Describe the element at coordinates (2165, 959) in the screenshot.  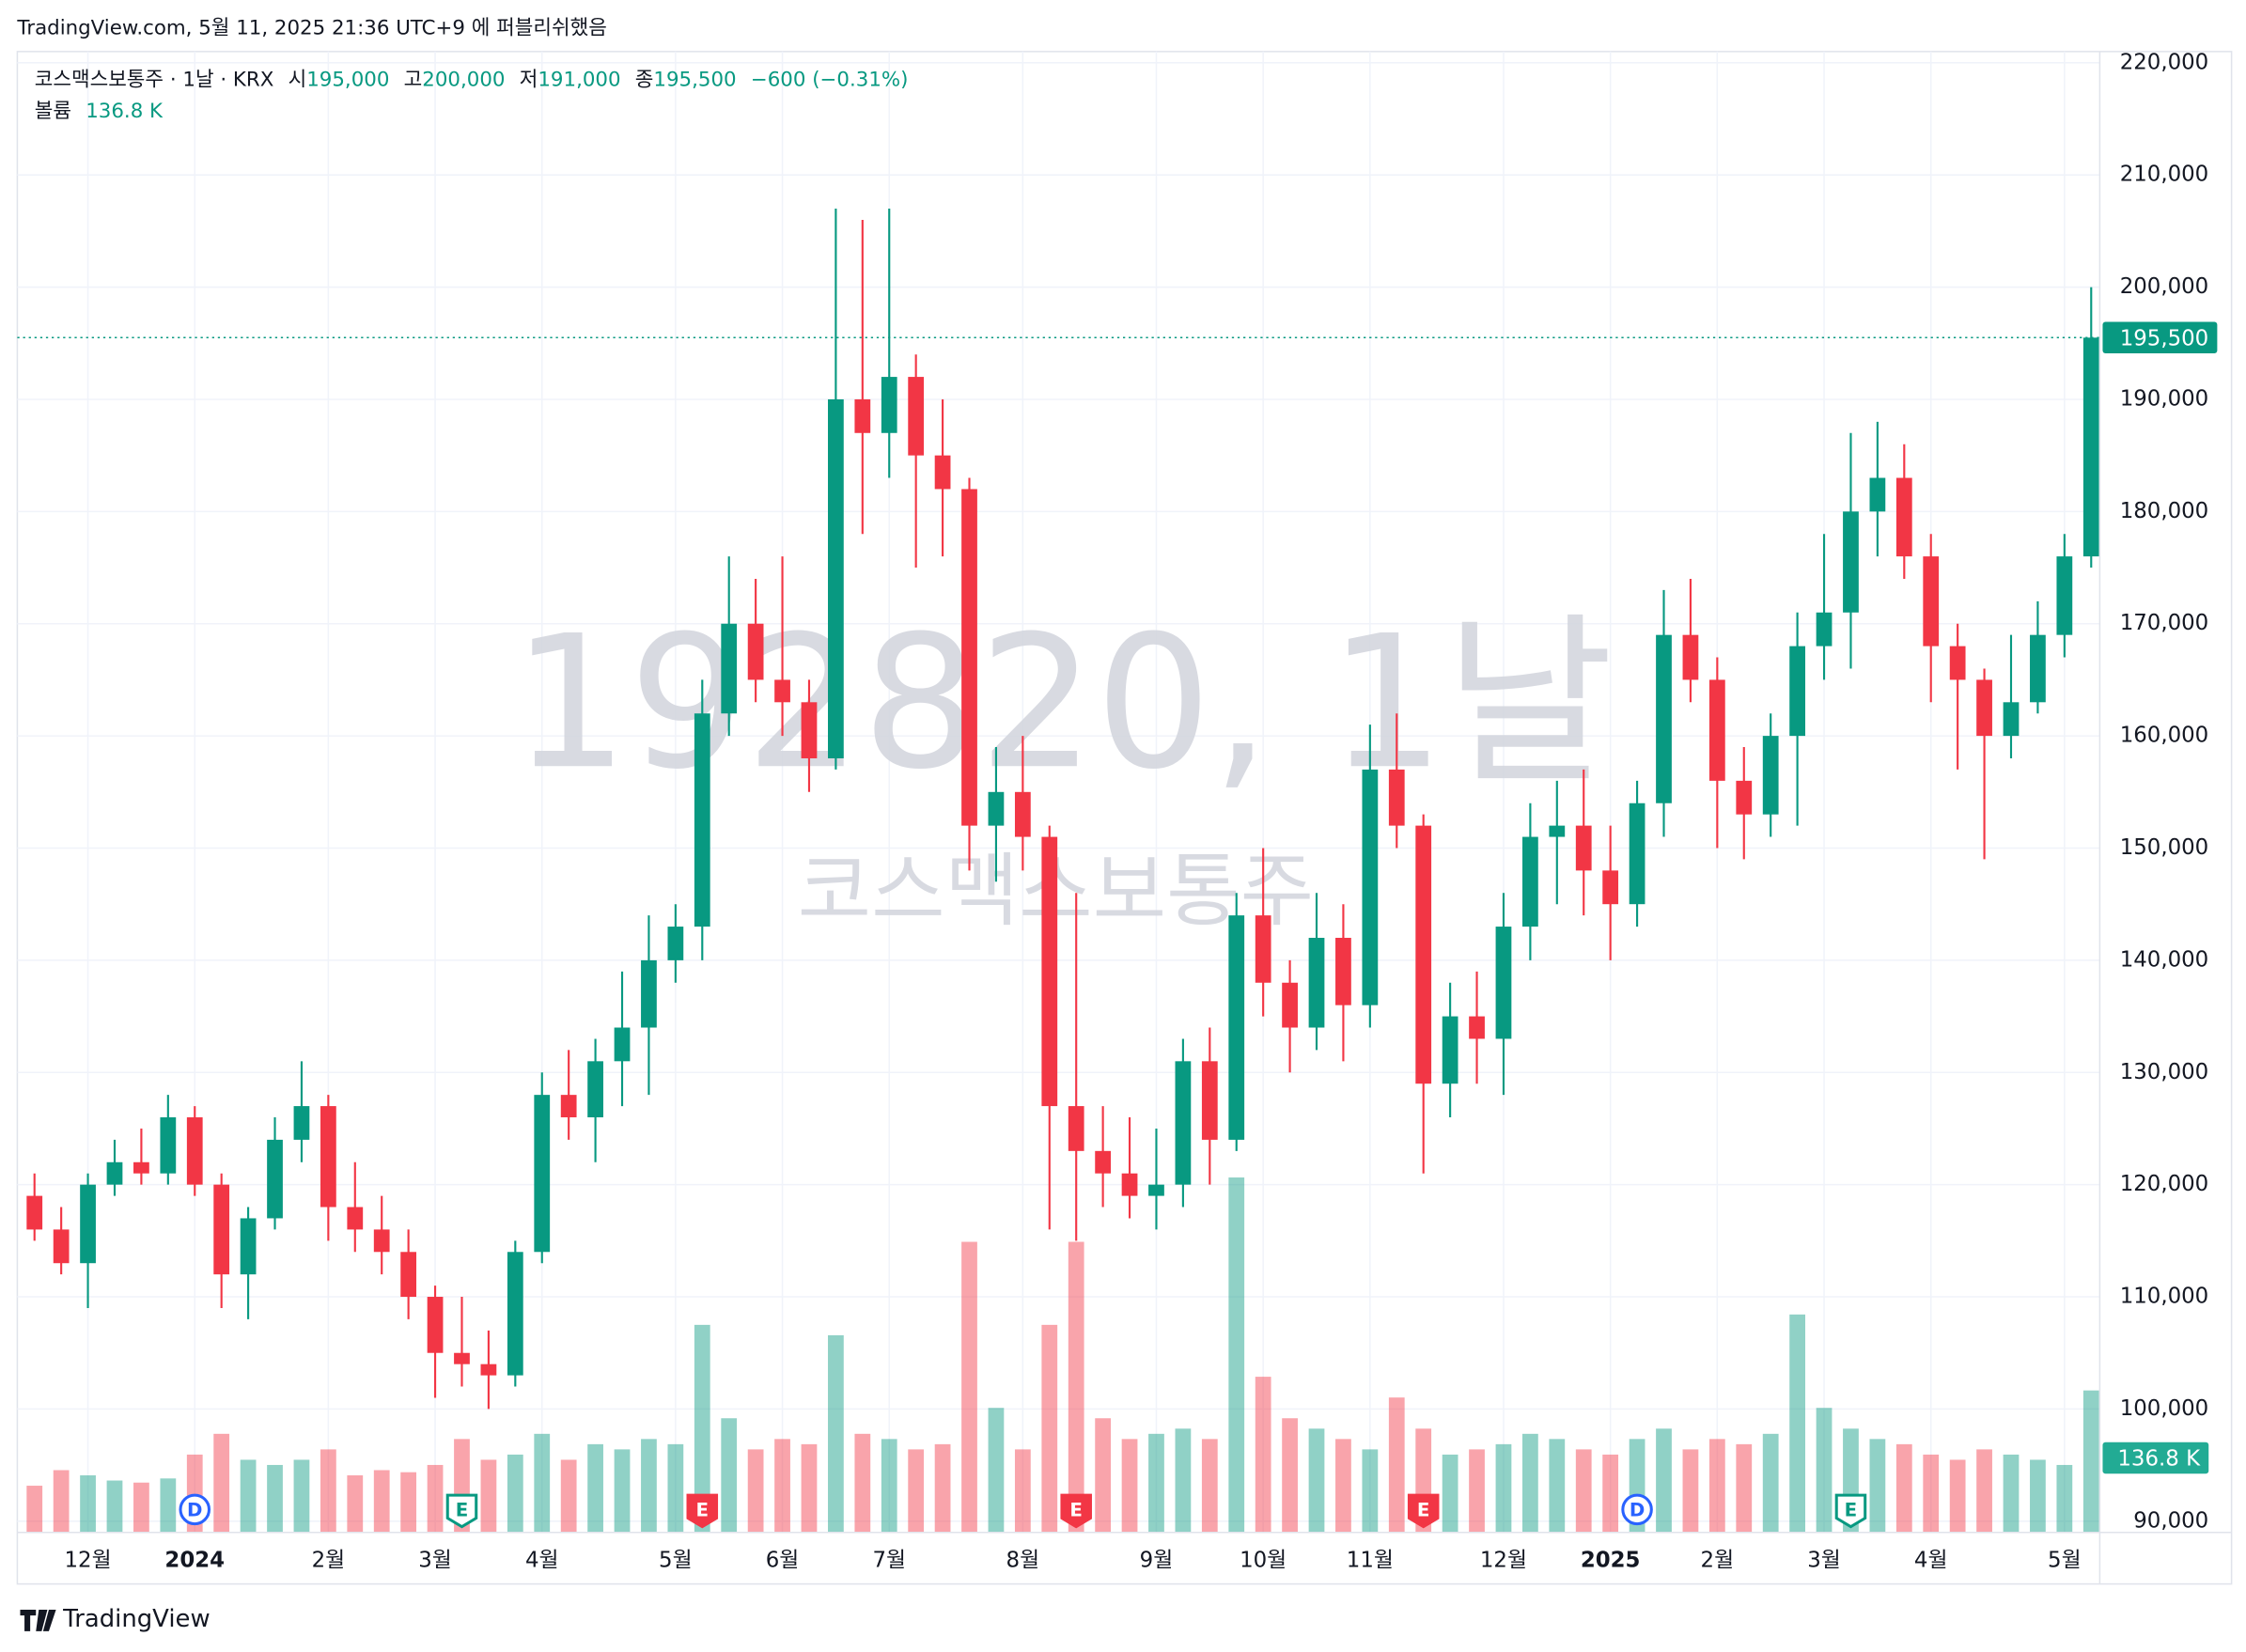
I see `y-tick-label: 140,000` at that location.